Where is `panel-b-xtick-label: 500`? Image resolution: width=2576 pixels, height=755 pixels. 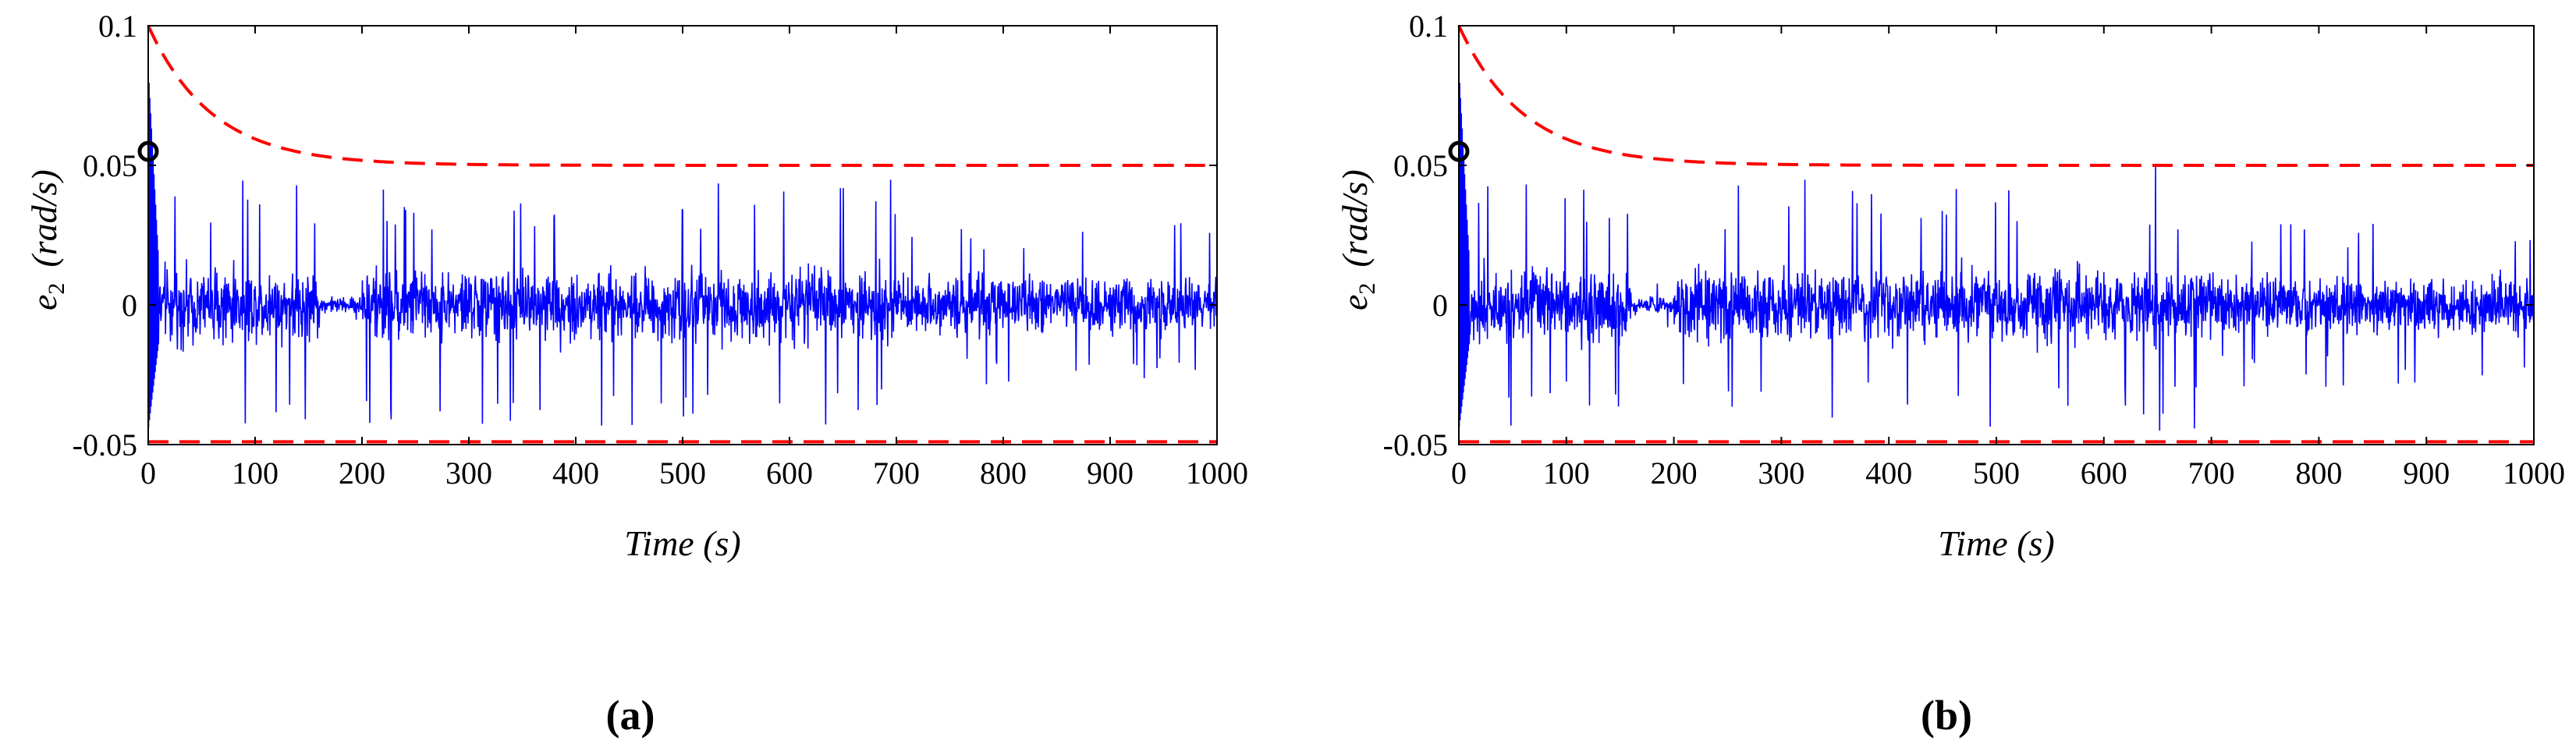
panel-b-xtick-label: 500 is located at coordinates (1996, 473).